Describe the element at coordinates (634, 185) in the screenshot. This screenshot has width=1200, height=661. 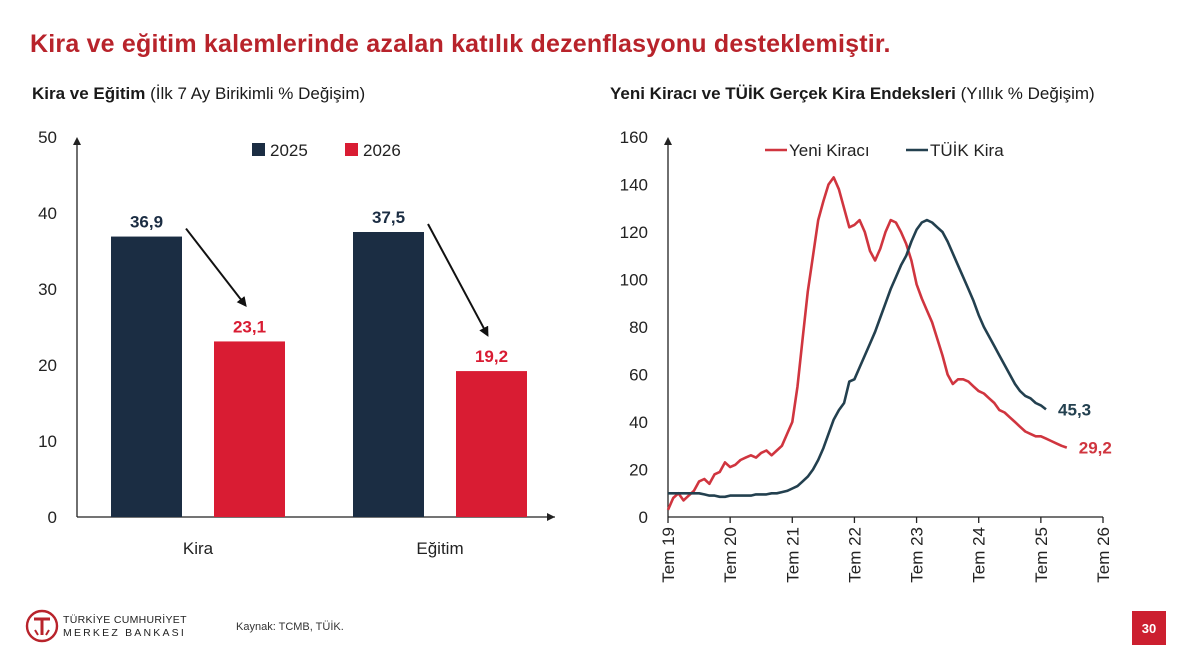
I see `y-tick-label: 140` at that location.